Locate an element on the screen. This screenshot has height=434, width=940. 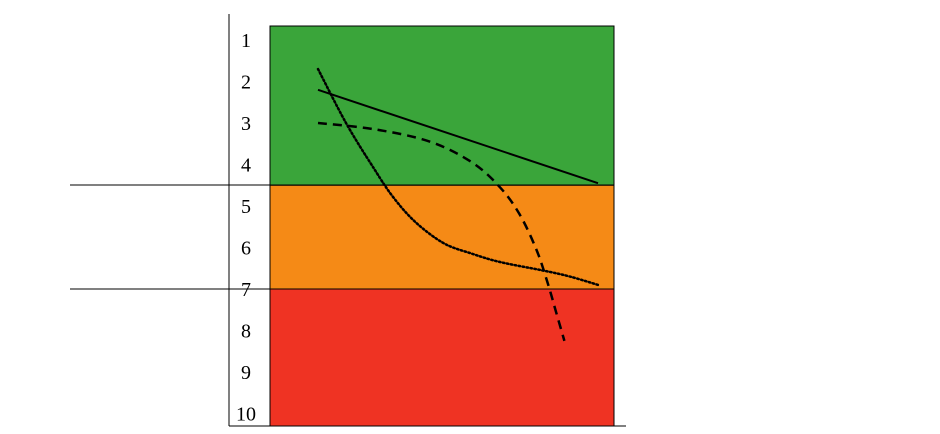
y-tick-label: 10 is located at coordinates (246, 415).